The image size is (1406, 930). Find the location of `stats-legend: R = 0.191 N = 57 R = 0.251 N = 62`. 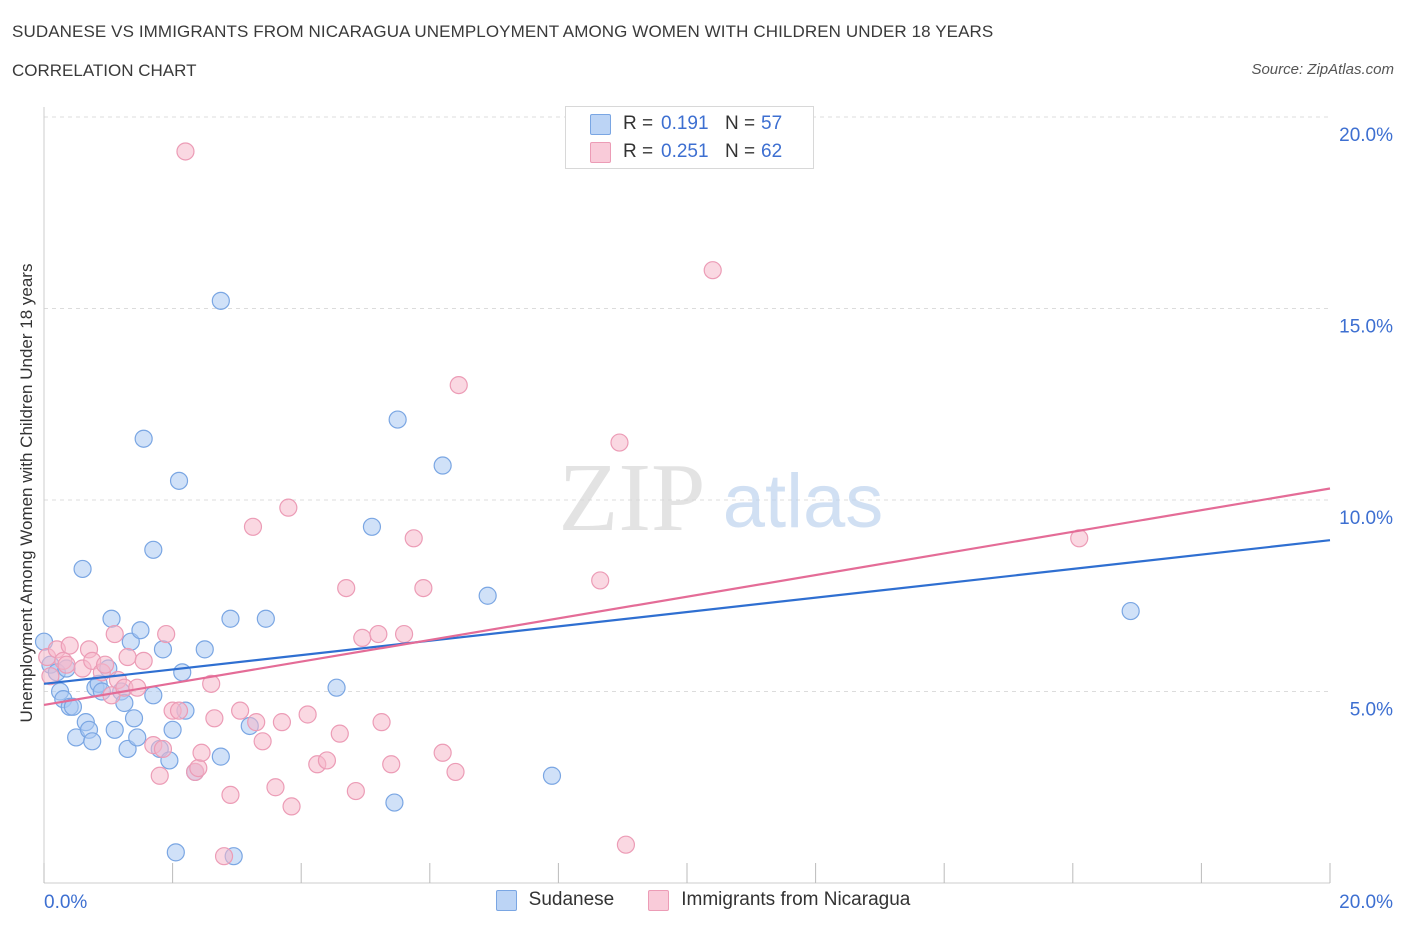

stats-legend: R = 0.191 N = 57 R = 0.251 N = 62 is located at coordinates (689, 137).